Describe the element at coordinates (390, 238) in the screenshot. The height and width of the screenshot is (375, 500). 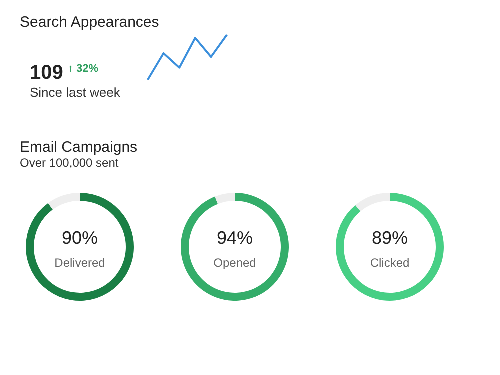
I see `data-label: 89%` at that location.